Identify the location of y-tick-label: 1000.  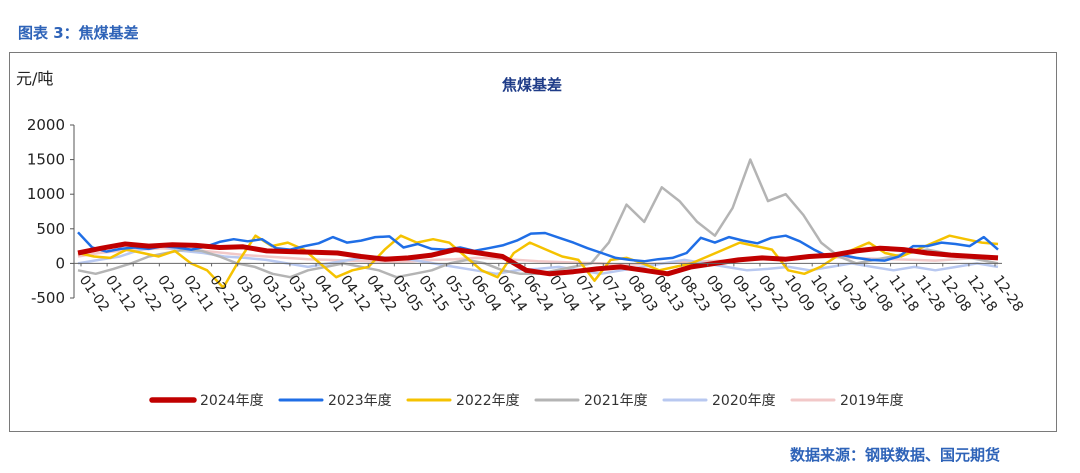
(46, 194).